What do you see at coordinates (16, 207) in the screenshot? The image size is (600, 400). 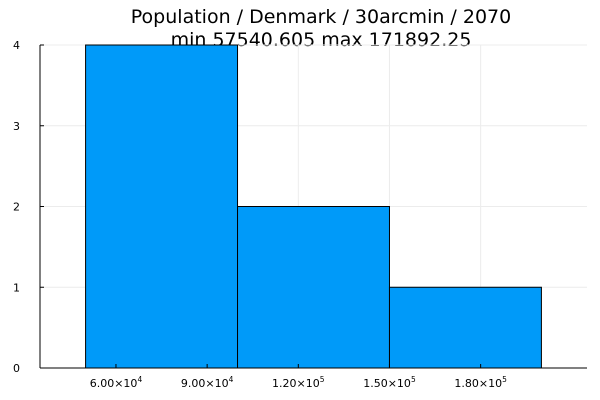 I see `y-tick-label: 2` at bounding box center [16, 207].